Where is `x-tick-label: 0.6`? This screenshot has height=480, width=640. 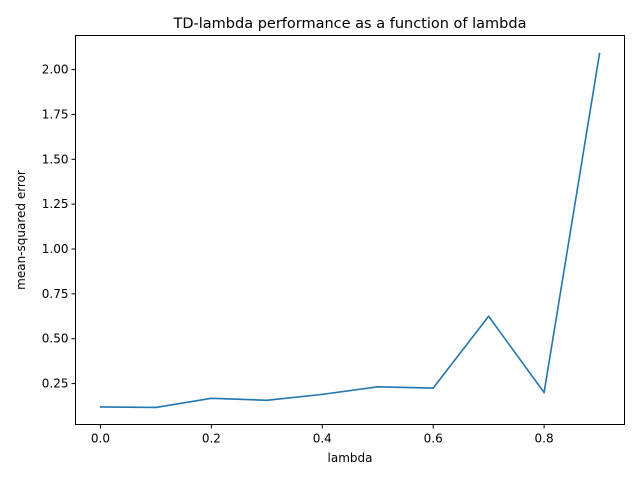
x-tick-label: 0.6 is located at coordinates (433, 439).